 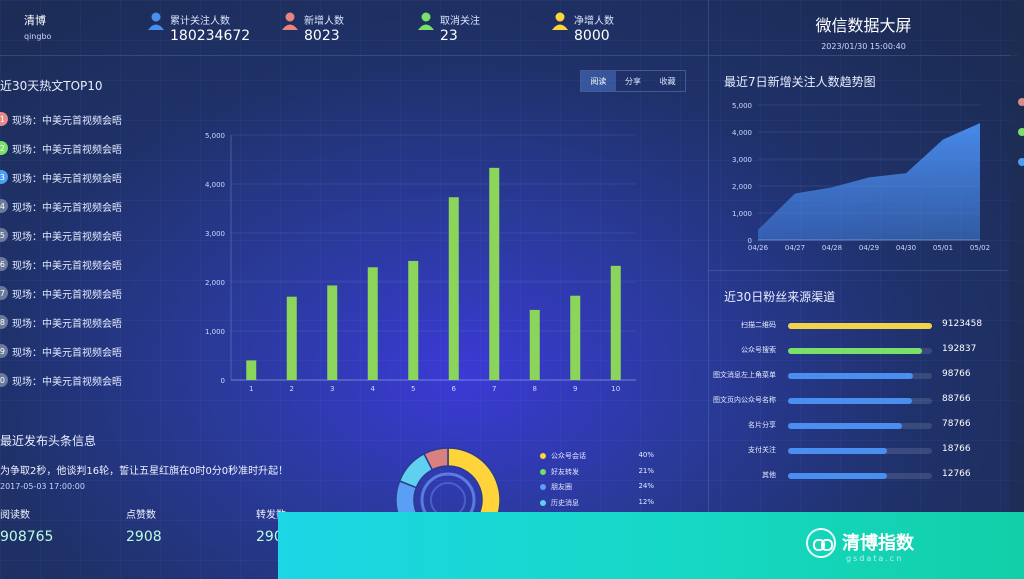 I want to click on brand-logo-icon, so click(x=821, y=543).